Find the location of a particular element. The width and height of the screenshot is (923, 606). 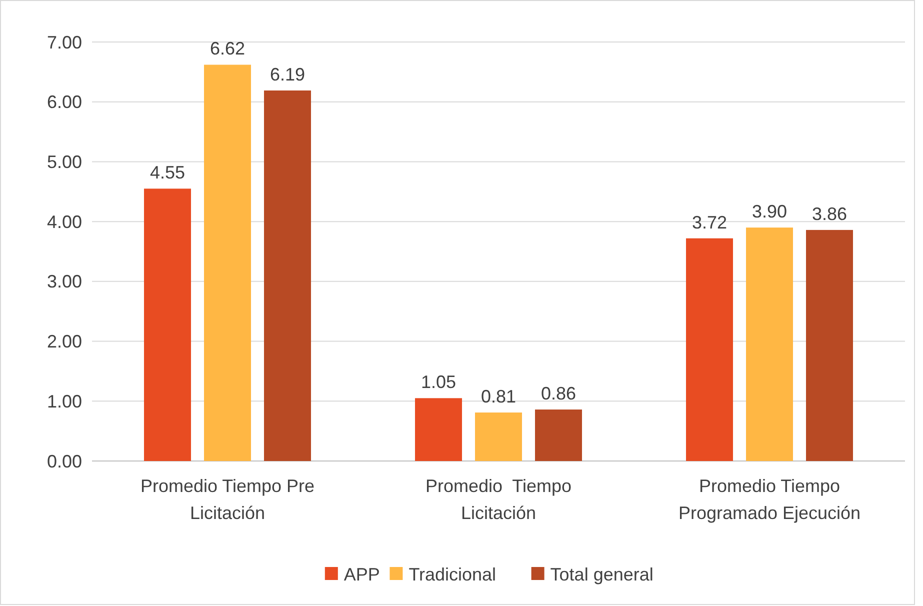

y-tick-label: 2.00 is located at coordinates (64, 342).